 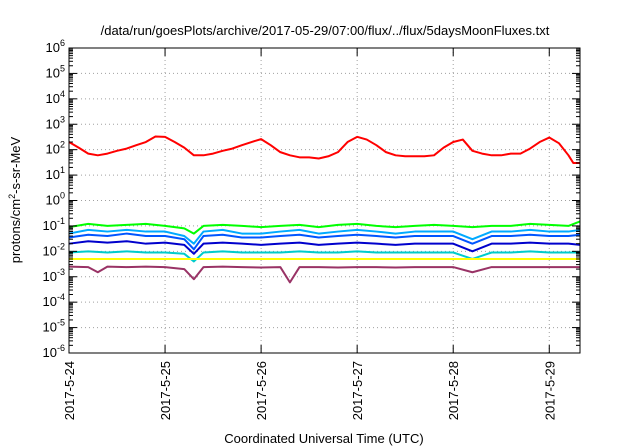 What do you see at coordinates (62, 170) in the screenshot?
I see `y-tick-exponent: 1` at bounding box center [62, 170].